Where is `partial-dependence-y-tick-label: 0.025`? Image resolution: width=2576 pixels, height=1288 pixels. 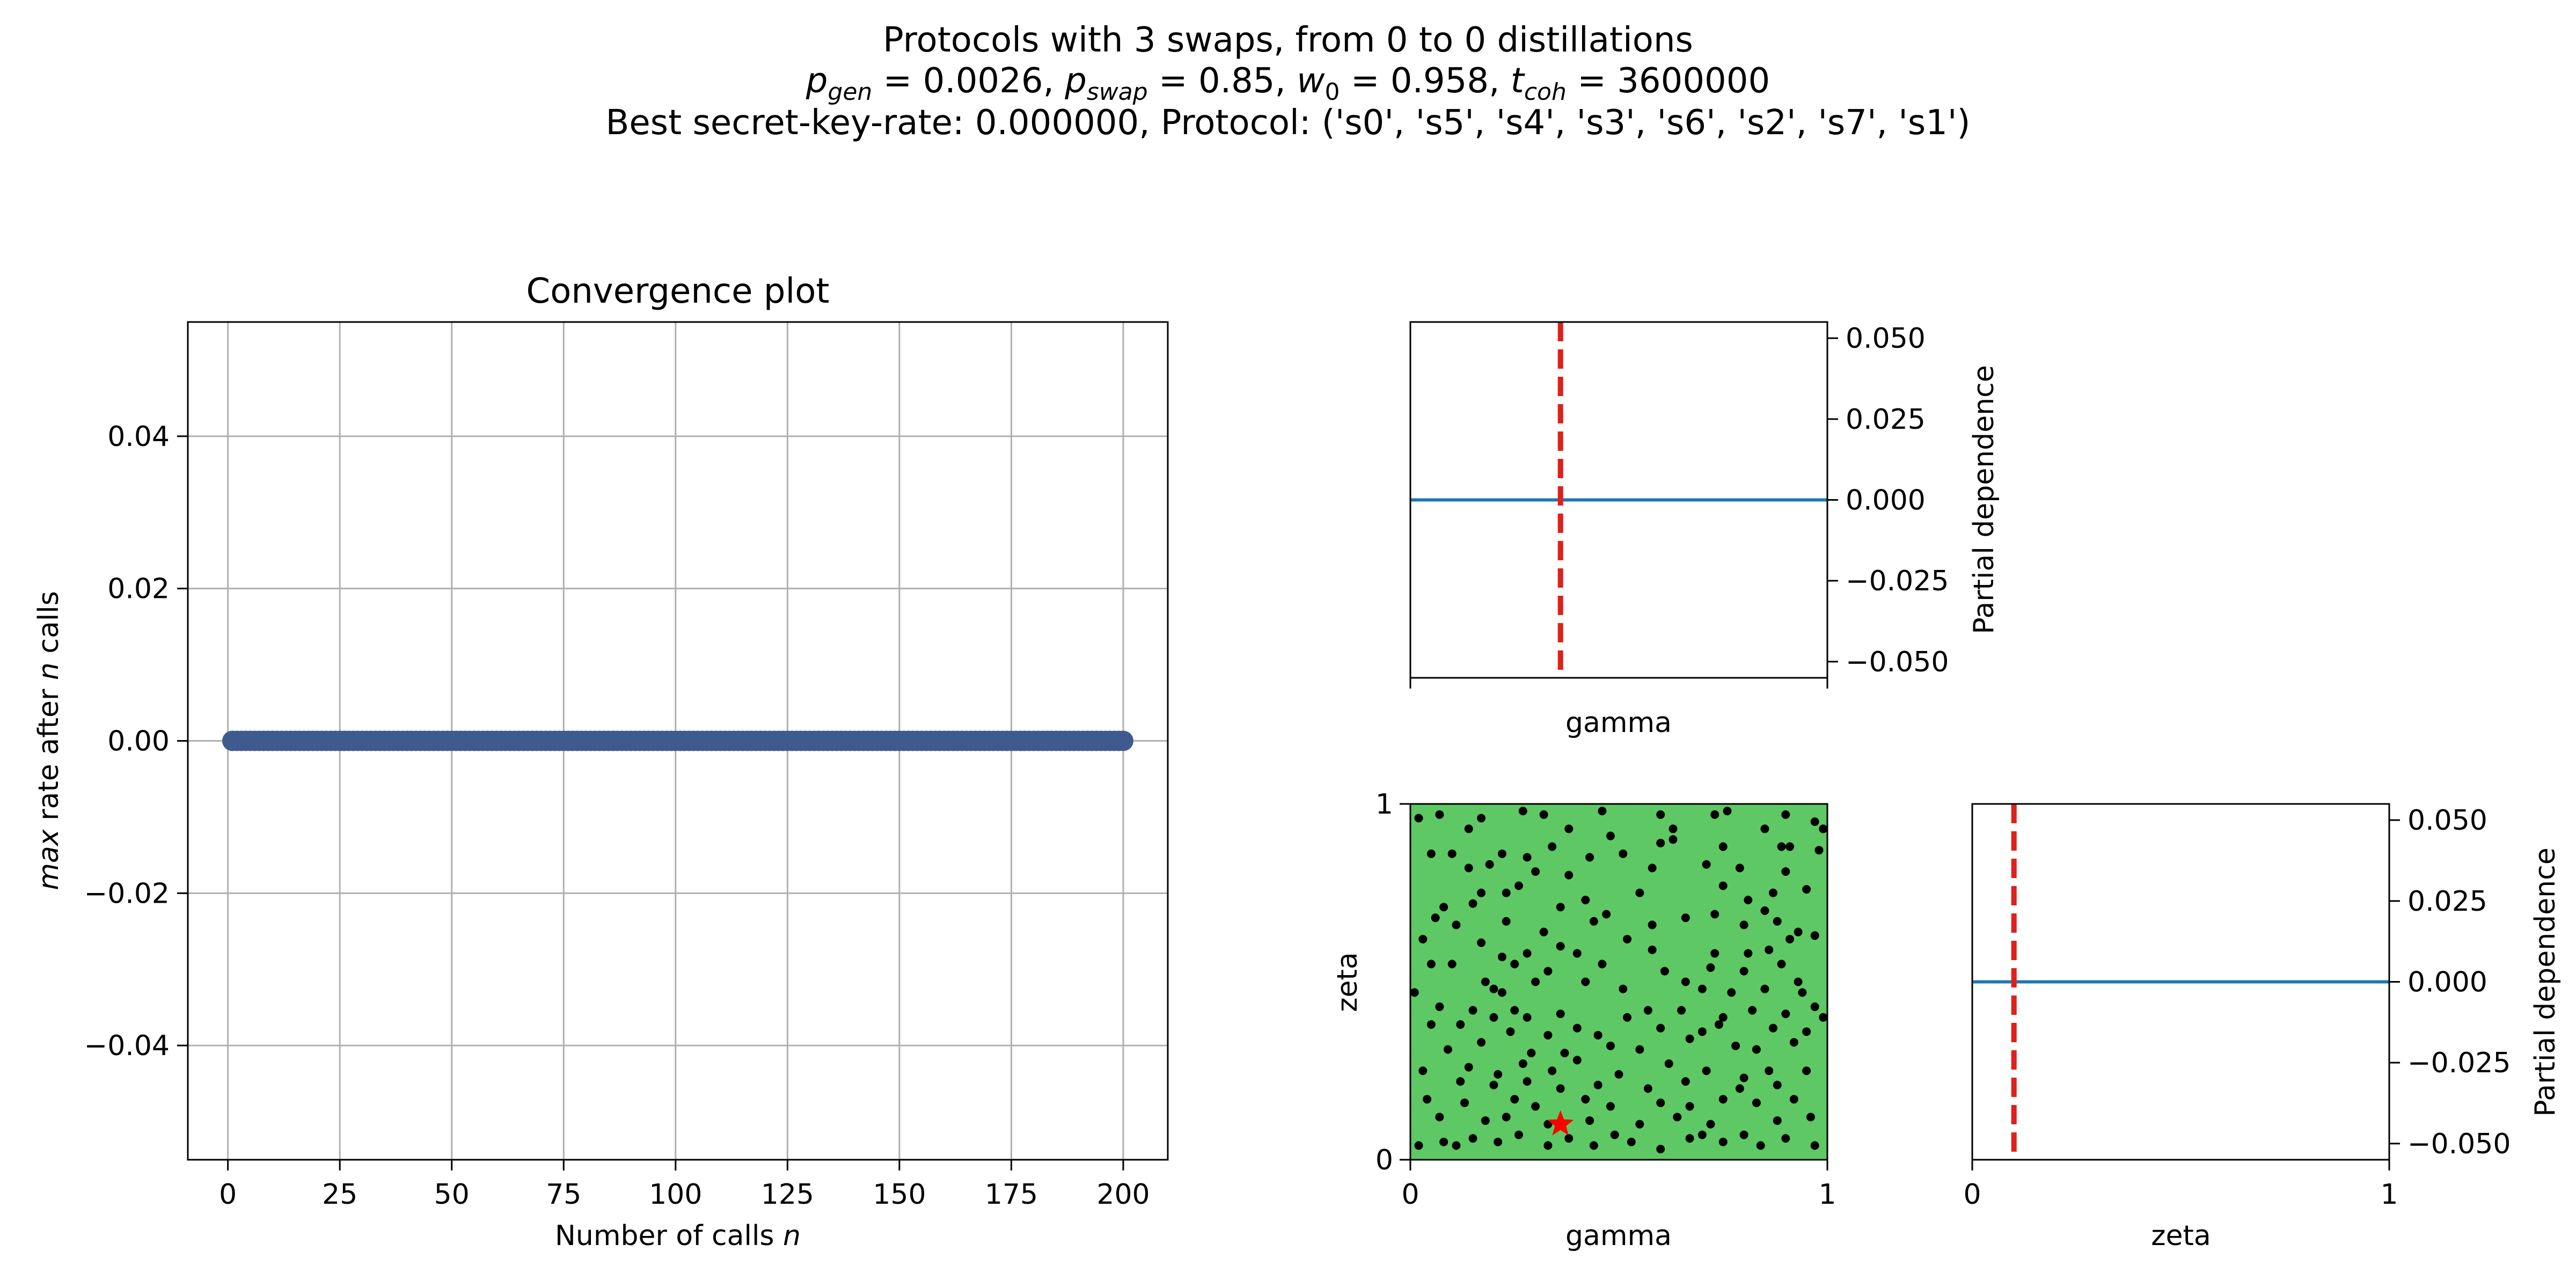
partial-dependence-y-tick-label: 0.025 is located at coordinates (1886, 420).